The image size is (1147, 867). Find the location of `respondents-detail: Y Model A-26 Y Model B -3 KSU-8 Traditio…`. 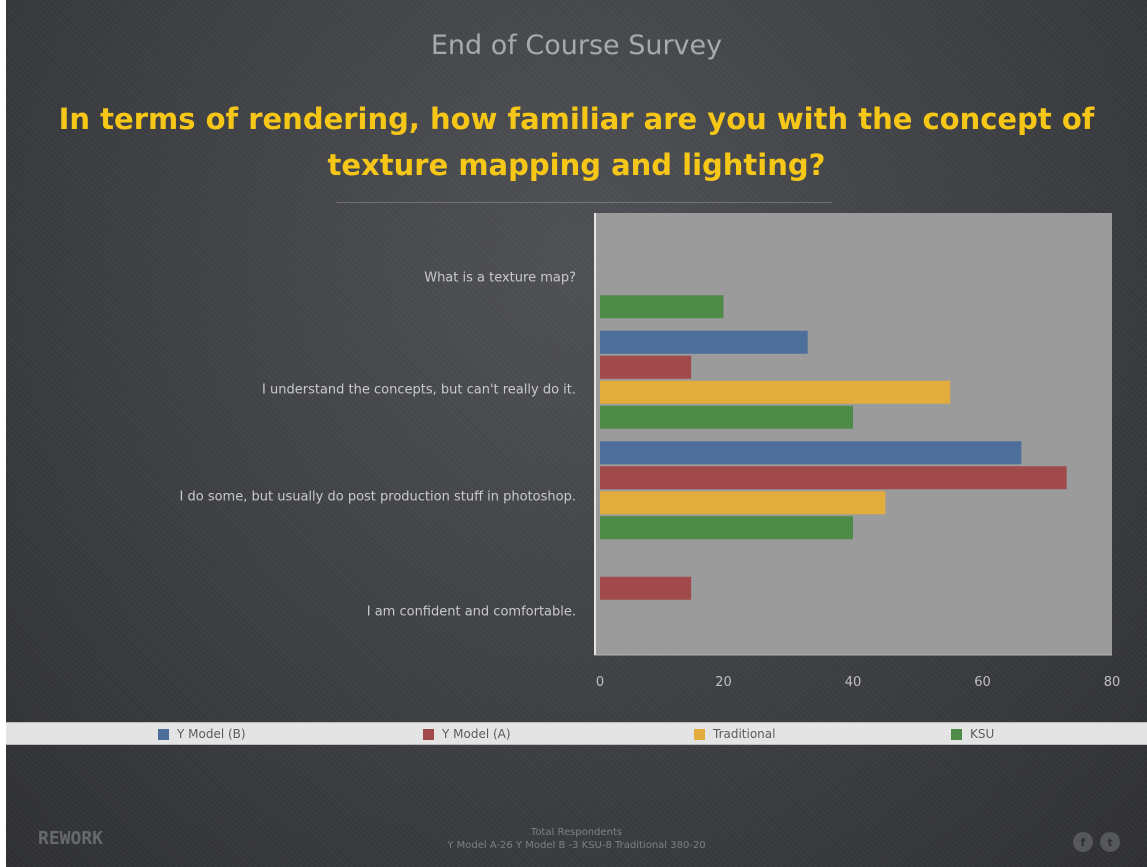

respondents-detail: Y Model A-26 Y Model B -3 KSU-8 Traditio… is located at coordinates (576, 845).